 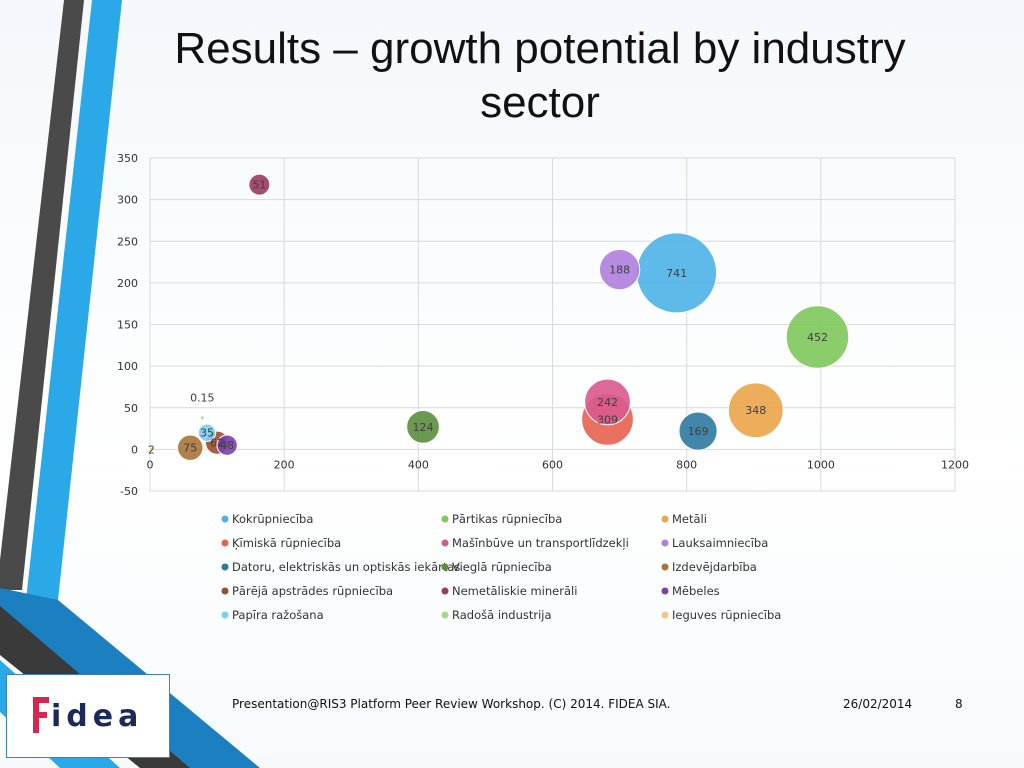 What do you see at coordinates (41, 700) in the screenshot?
I see `logo-f-top-bar` at bounding box center [41, 700].